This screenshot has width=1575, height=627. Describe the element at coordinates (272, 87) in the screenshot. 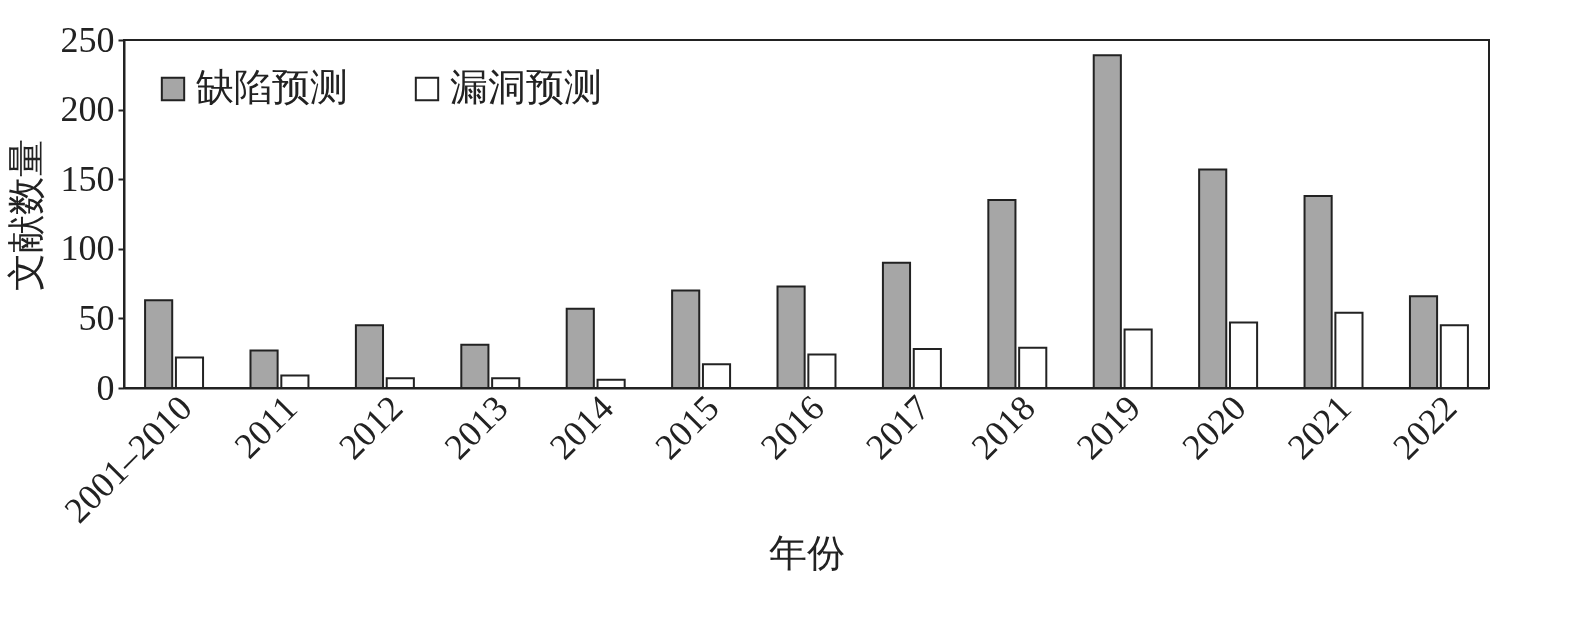

I see `legend-label: 缺陷预测` at that location.